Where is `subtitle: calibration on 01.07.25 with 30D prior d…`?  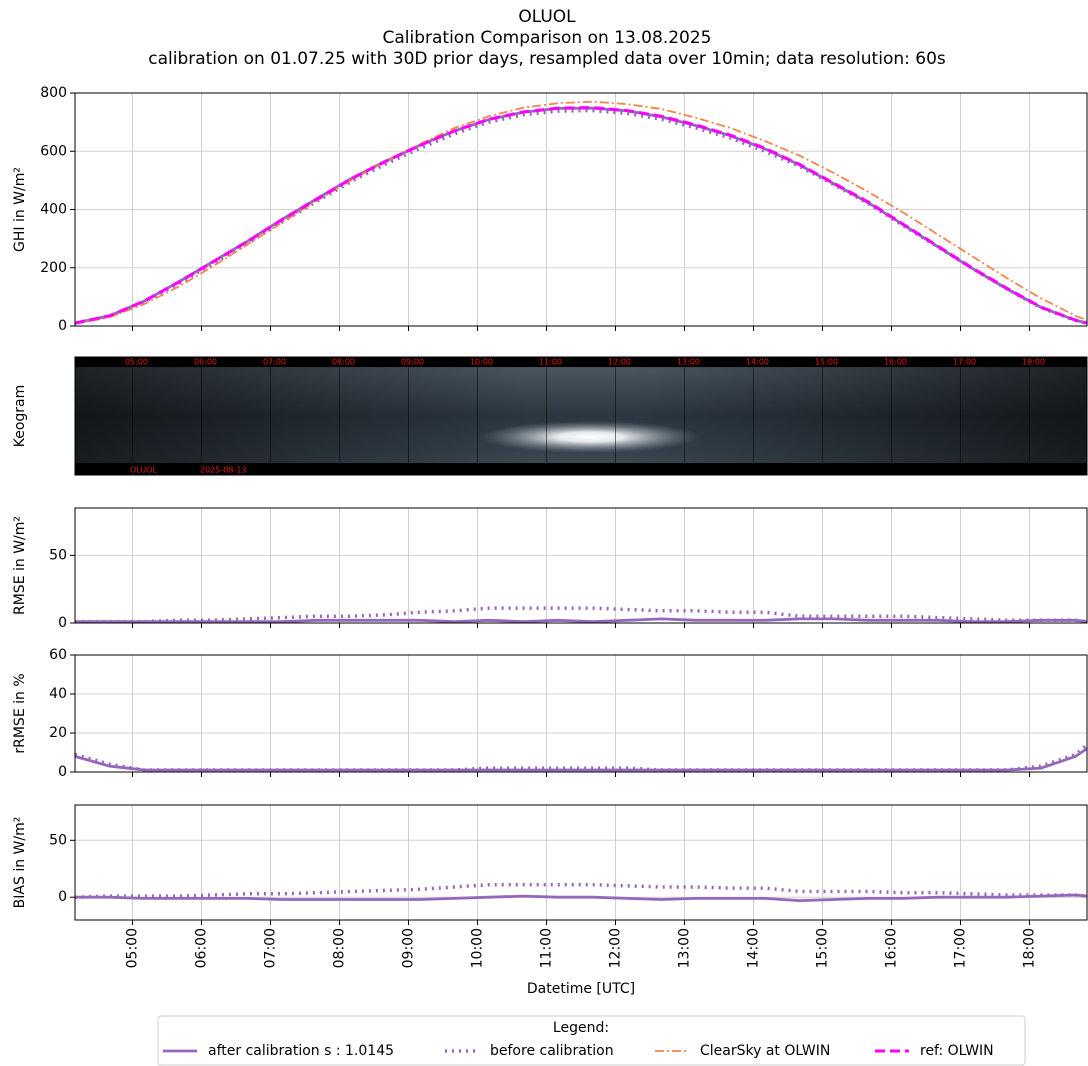 subtitle: calibration on 01.07.25 with 30D prior d… is located at coordinates (547, 59).